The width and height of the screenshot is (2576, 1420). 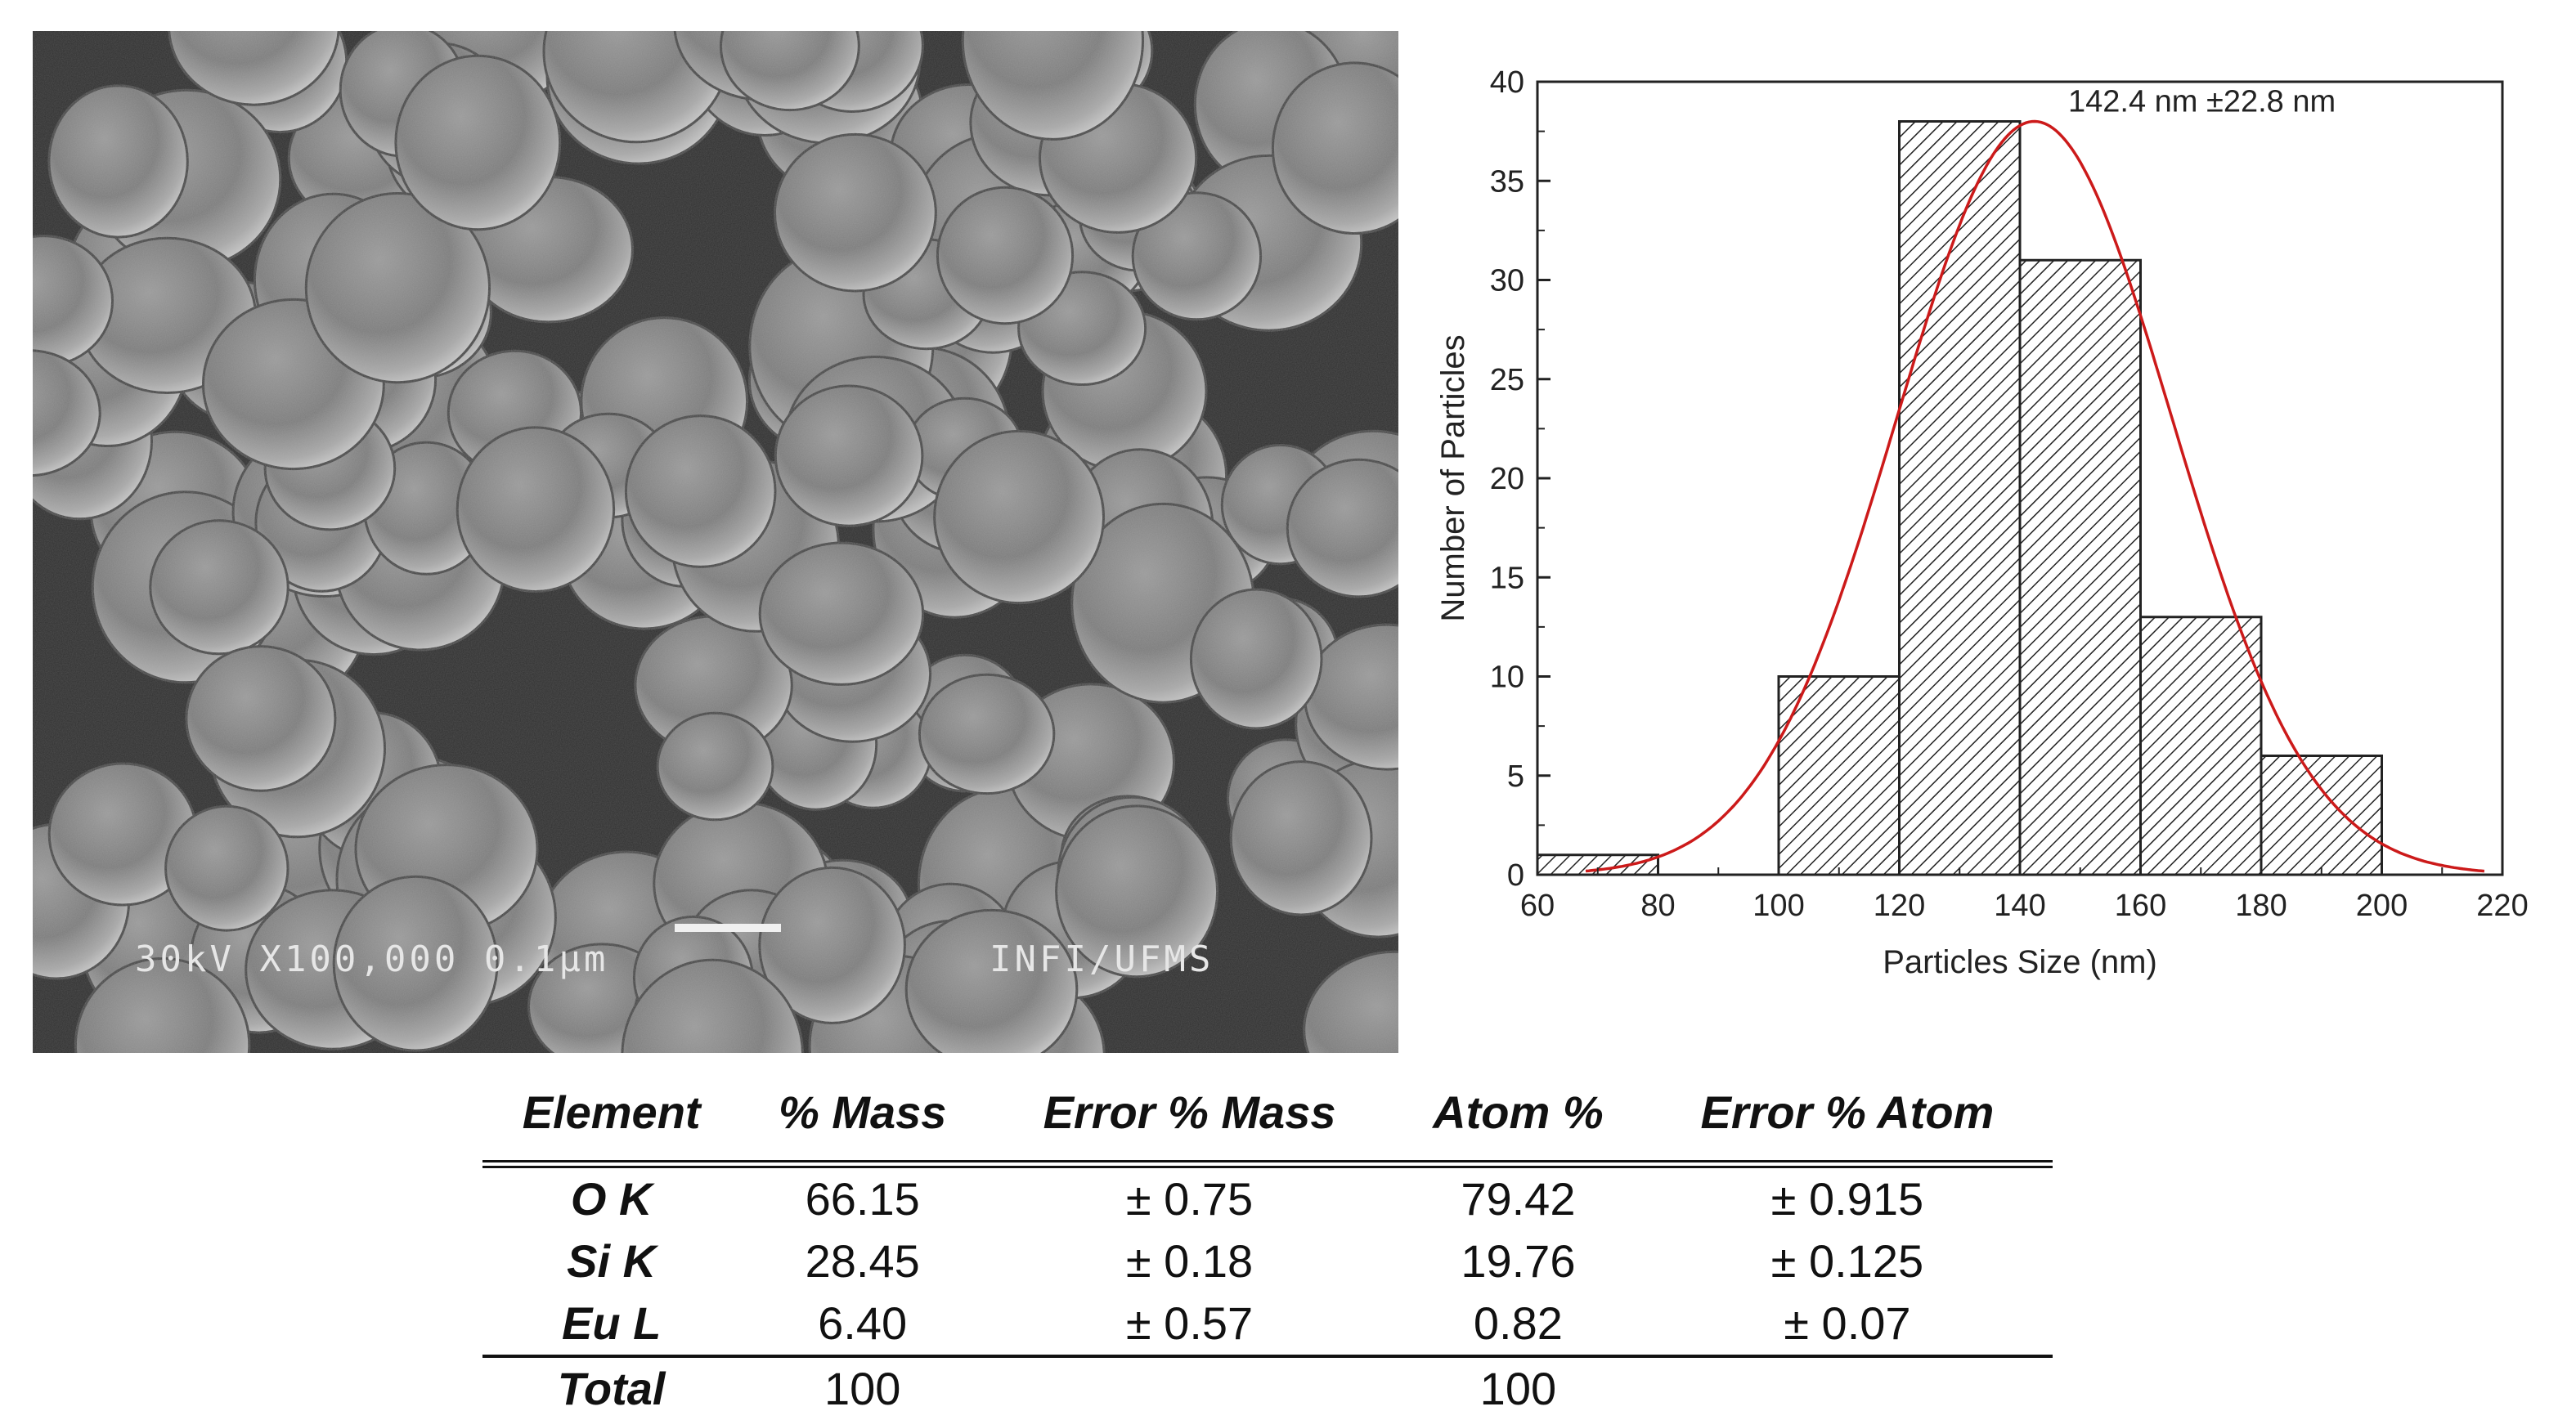 What do you see at coordinates (1516, 875) in the screenshot?
I see `y-tick-label: 0` at bounding box center [1516, 875].